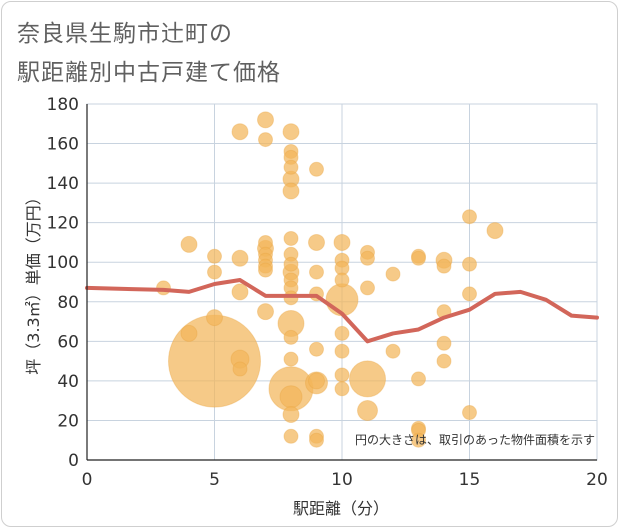 The height and width of the screenshot is (530, 621). What do you see at coordinates (68, 342) in the screenshot?
I see `y-tick-label: 60` at bounding box center [68, 342].